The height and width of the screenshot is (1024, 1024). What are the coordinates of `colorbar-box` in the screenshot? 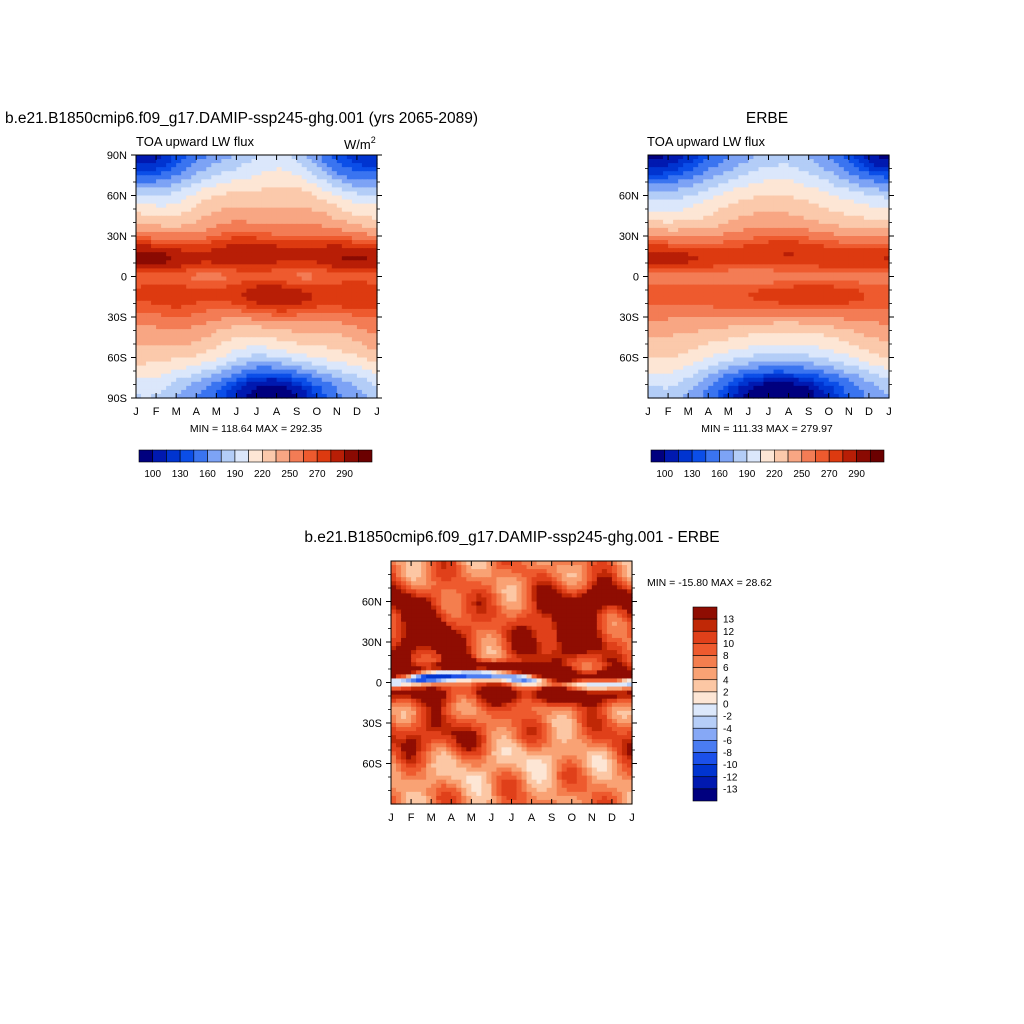 It's located at (296, 456).